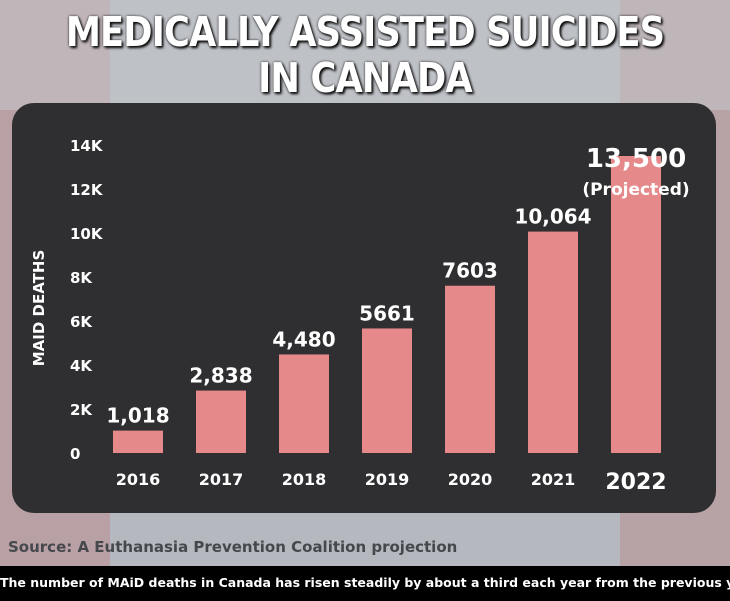 This screenshot has height=601, width=730. Describe the element at coordinates (39, 308) in the screenshot. I see `y-axis-label: MAID DEATHS` at that location.